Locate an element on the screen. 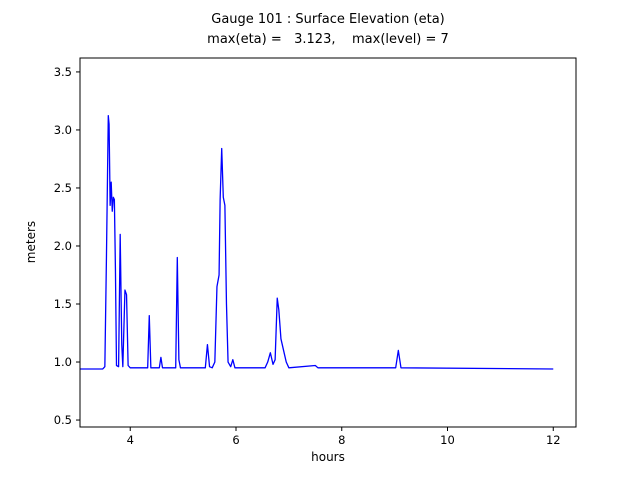 The image size is (640, 480). chart-subtitle: max(eta) = 3.123, max(level) = 7 is located at coordinates (328, 39).